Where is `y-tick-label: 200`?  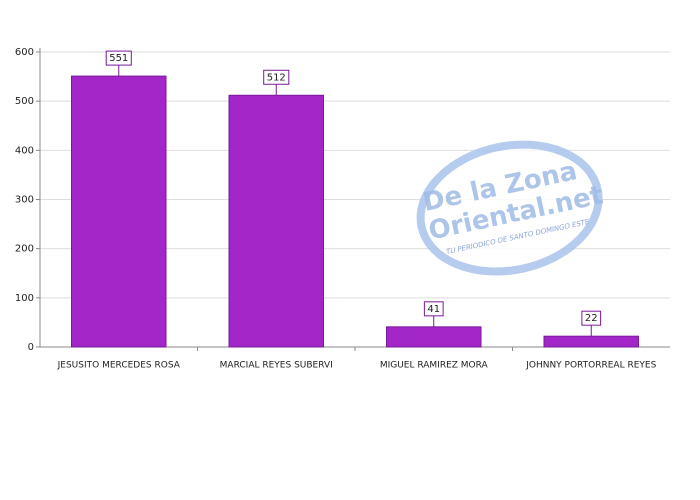
y-tick-label: 200 is located at coordinates (24, 249).